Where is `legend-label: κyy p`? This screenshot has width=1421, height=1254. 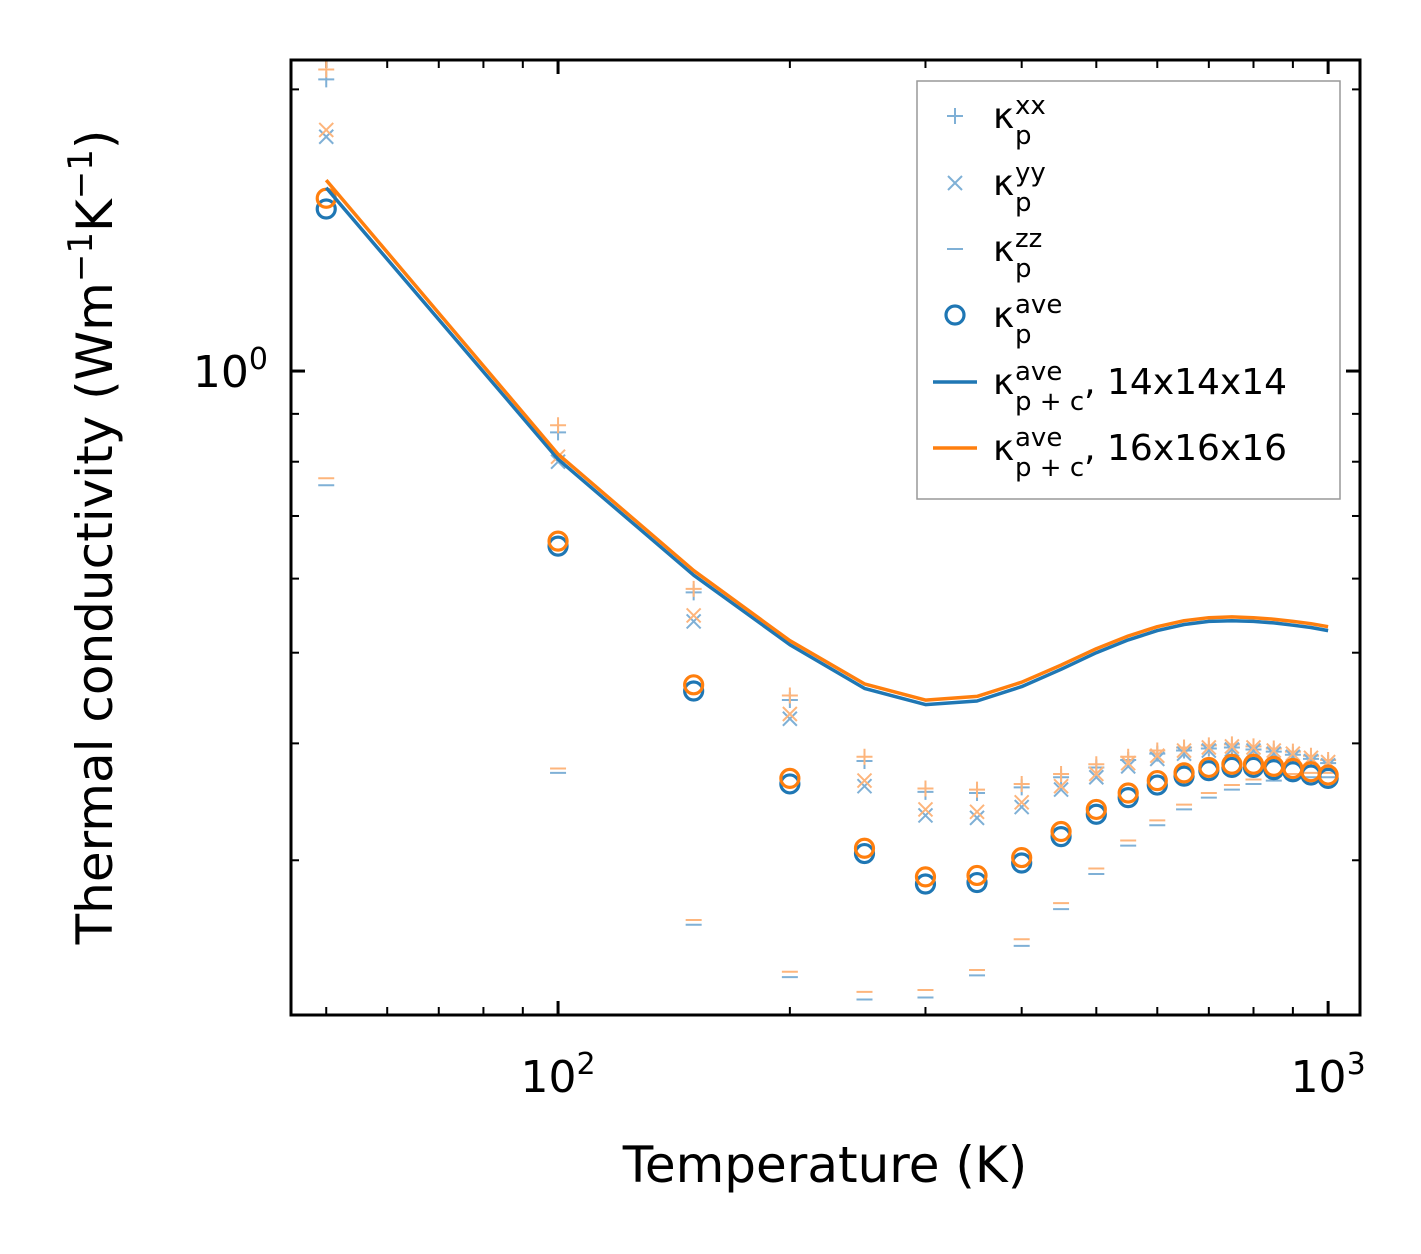 legend-label: κyy p is located at coordinates (1019, 188).